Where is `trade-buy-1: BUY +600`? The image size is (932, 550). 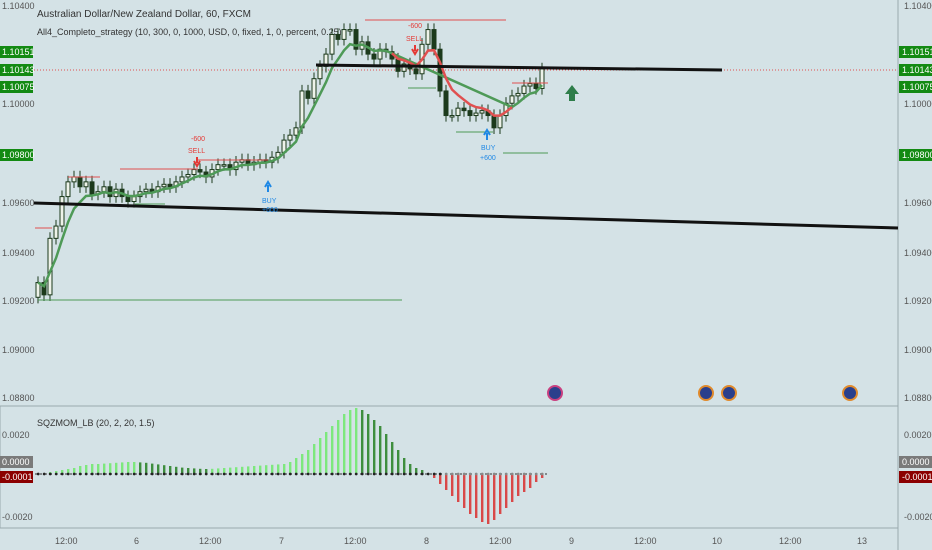
trade-buy-1: BUY +600 is located at coordinates (270, 197).